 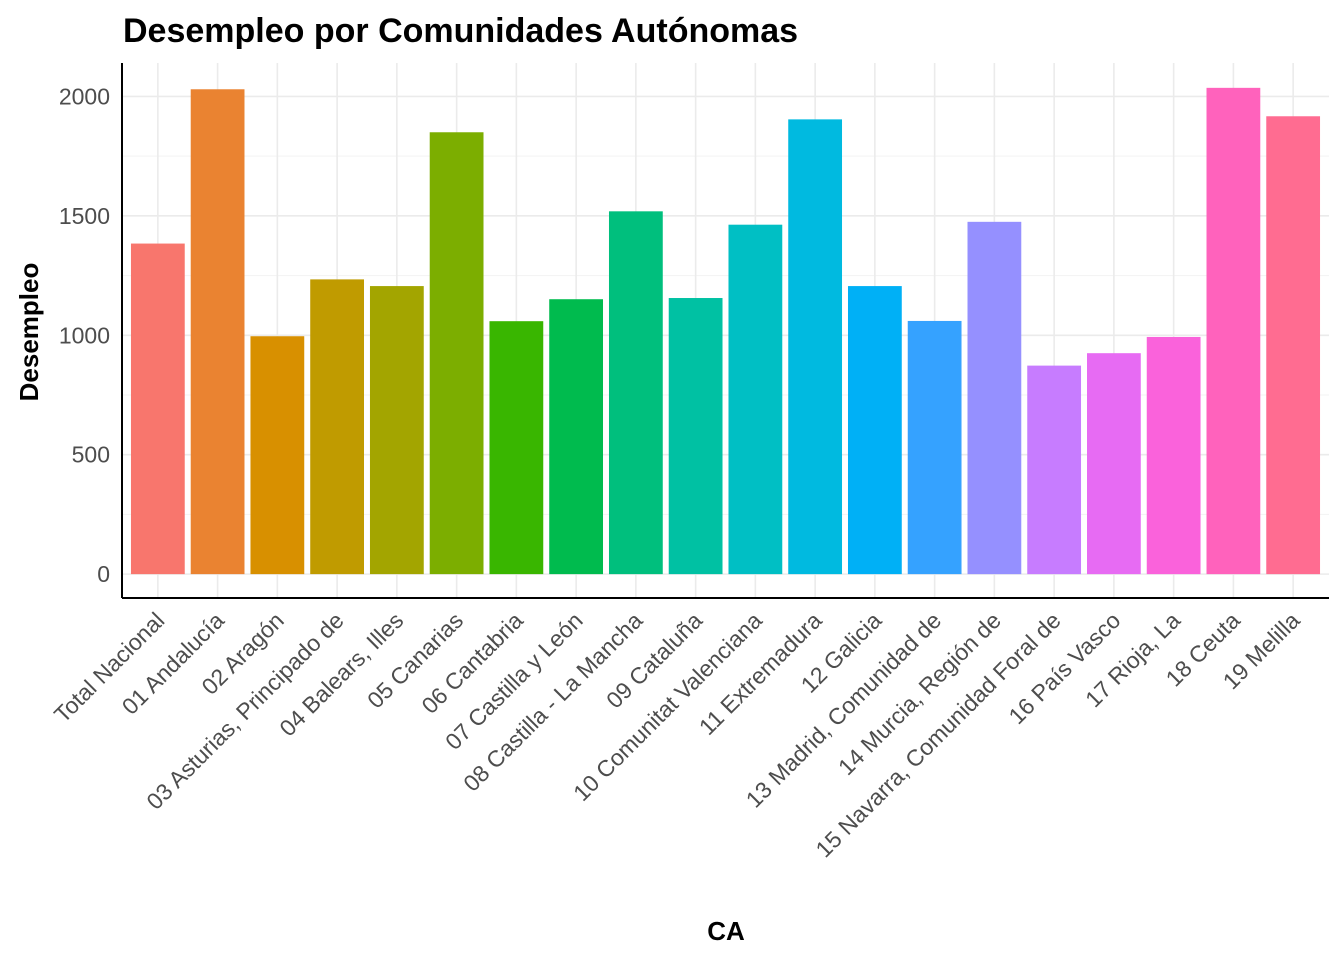 What do you see at coordinates (91, 455) in the screenshot?
I see `y-tick-label: 500` at bounding box center [91, 455].